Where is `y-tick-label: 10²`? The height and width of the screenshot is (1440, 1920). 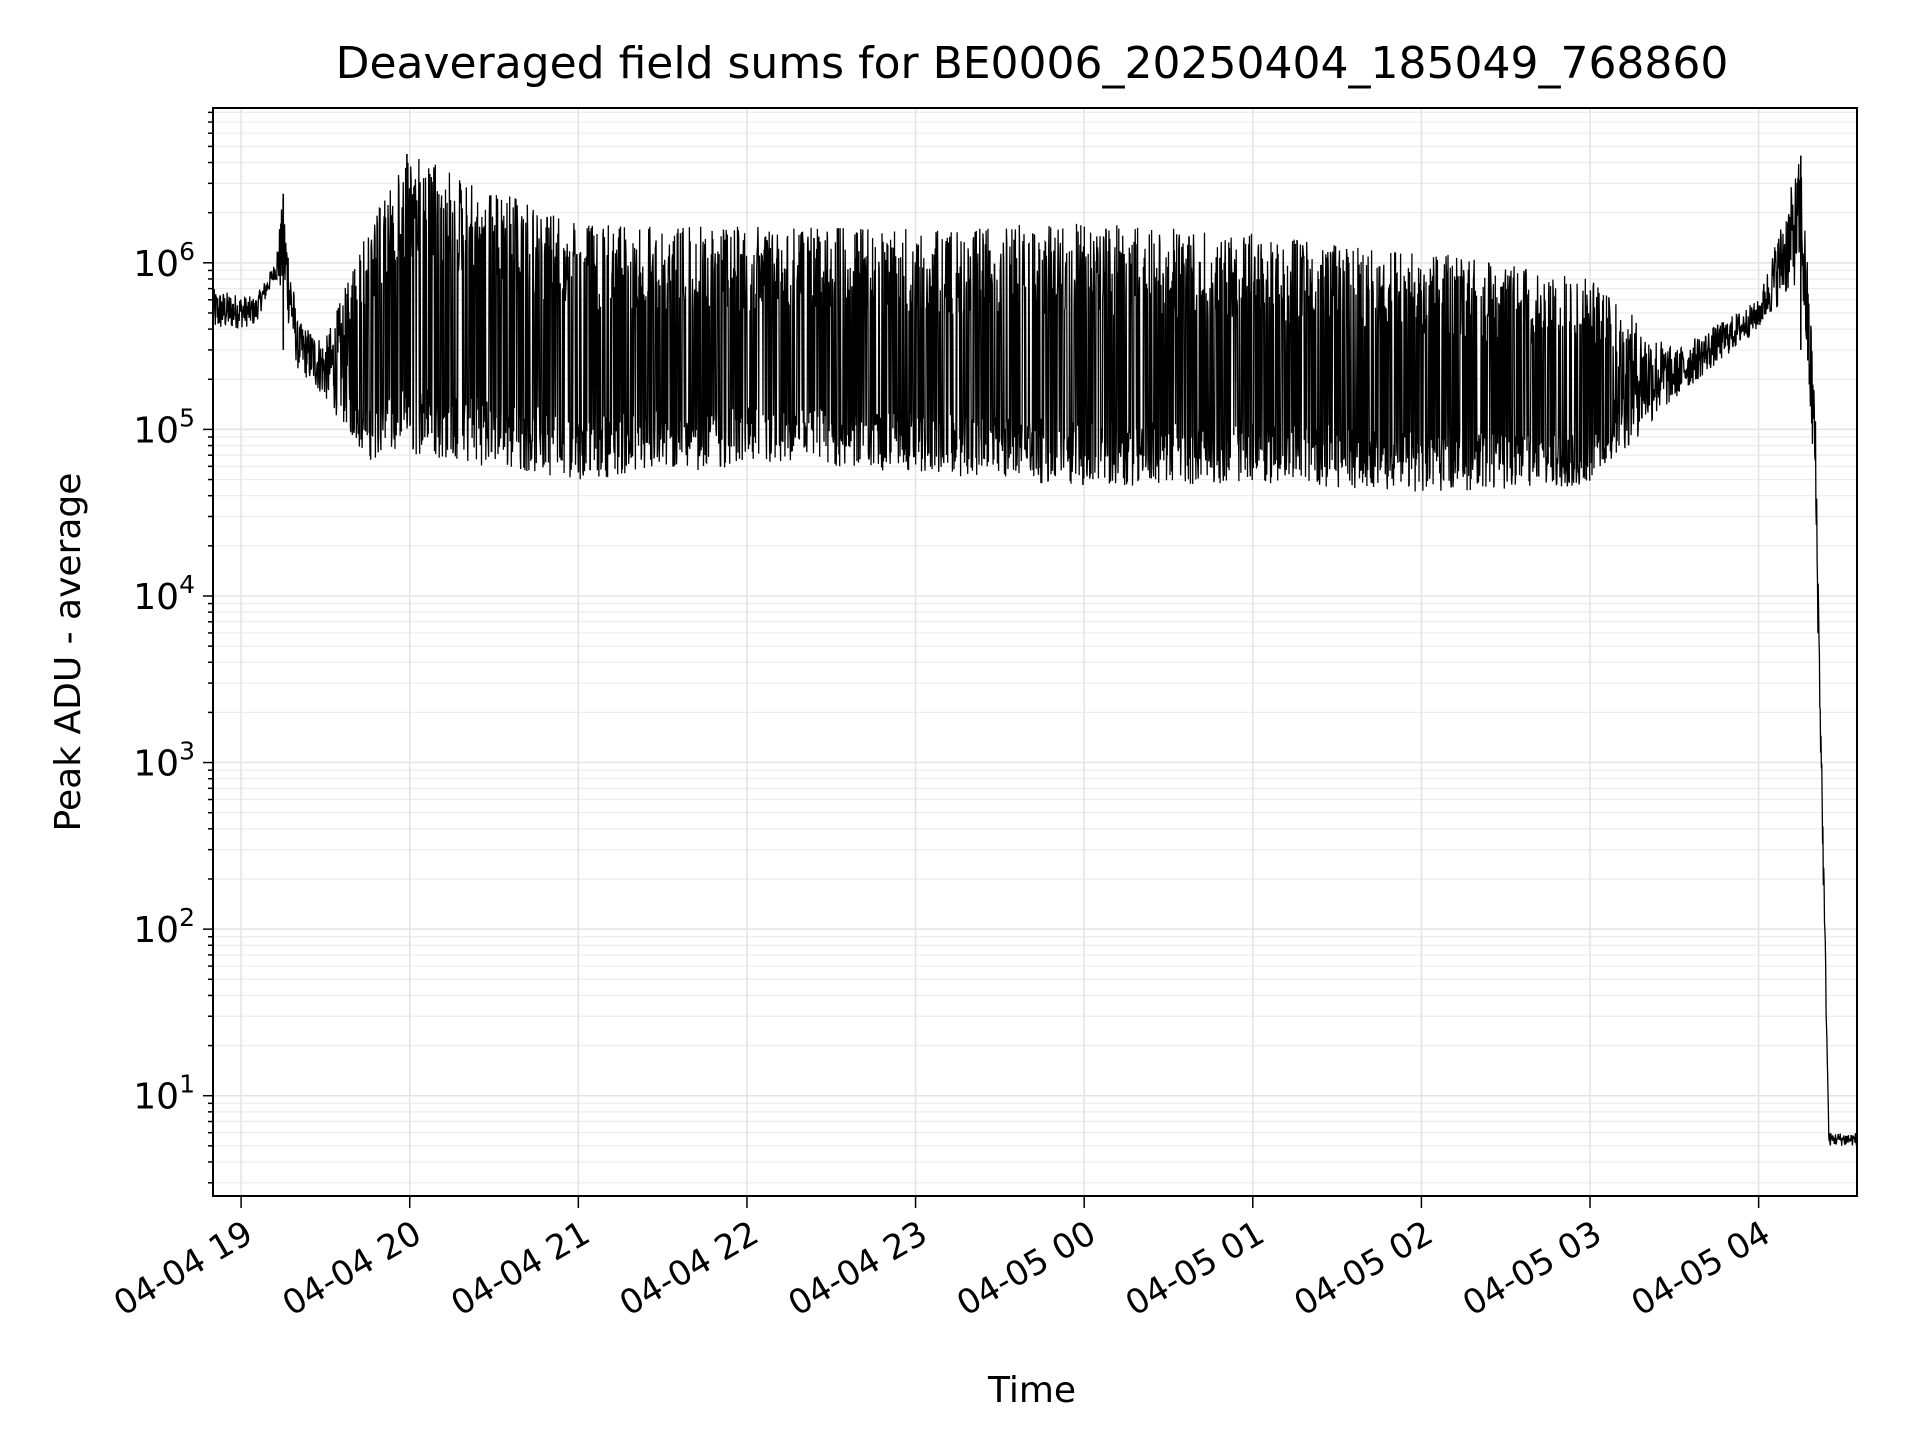 y-tick-label: 10² is located at coordinates (164, 927).